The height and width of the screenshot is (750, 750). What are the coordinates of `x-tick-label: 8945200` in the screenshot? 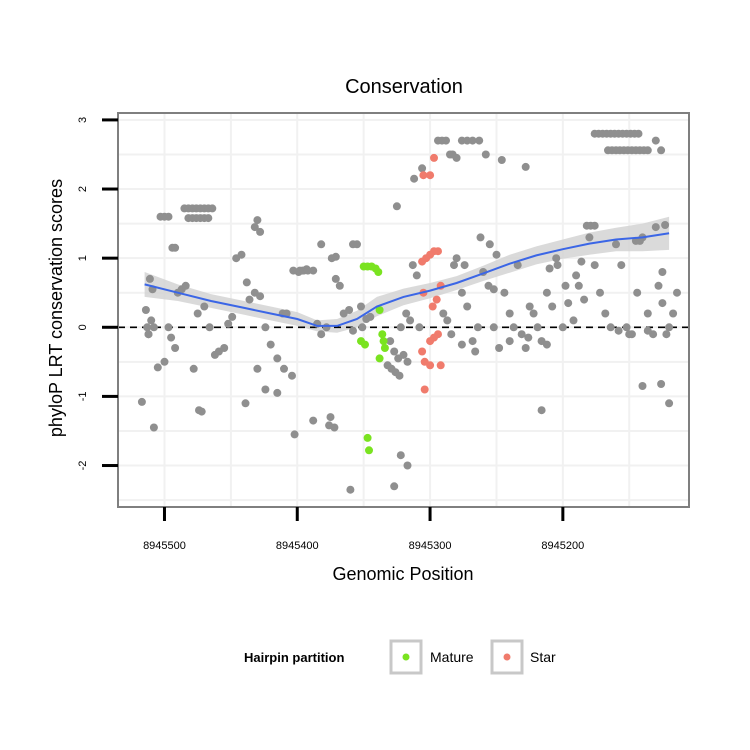 It's located at (562, 546).